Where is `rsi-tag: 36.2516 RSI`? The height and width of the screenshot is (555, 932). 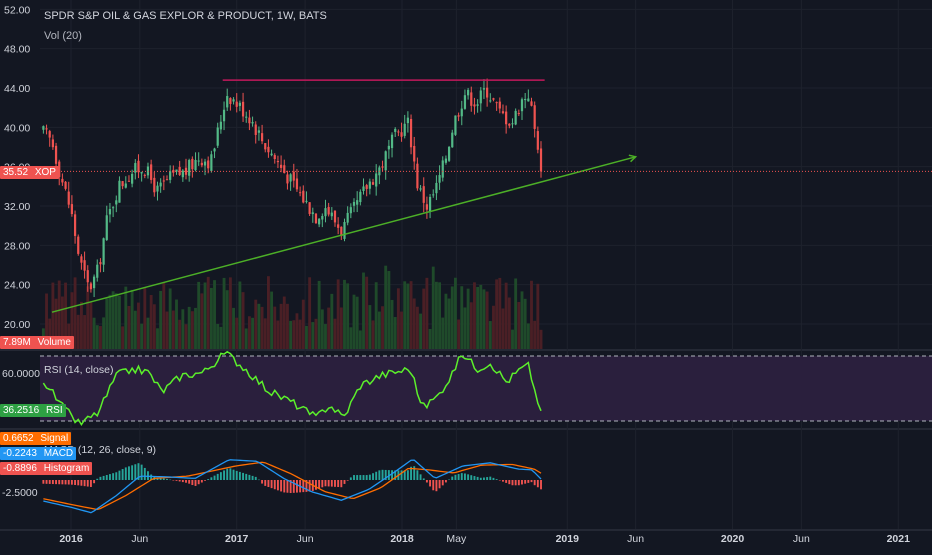 rsi-tag: 36.2516 RSI is located at coordinates (33, 410).